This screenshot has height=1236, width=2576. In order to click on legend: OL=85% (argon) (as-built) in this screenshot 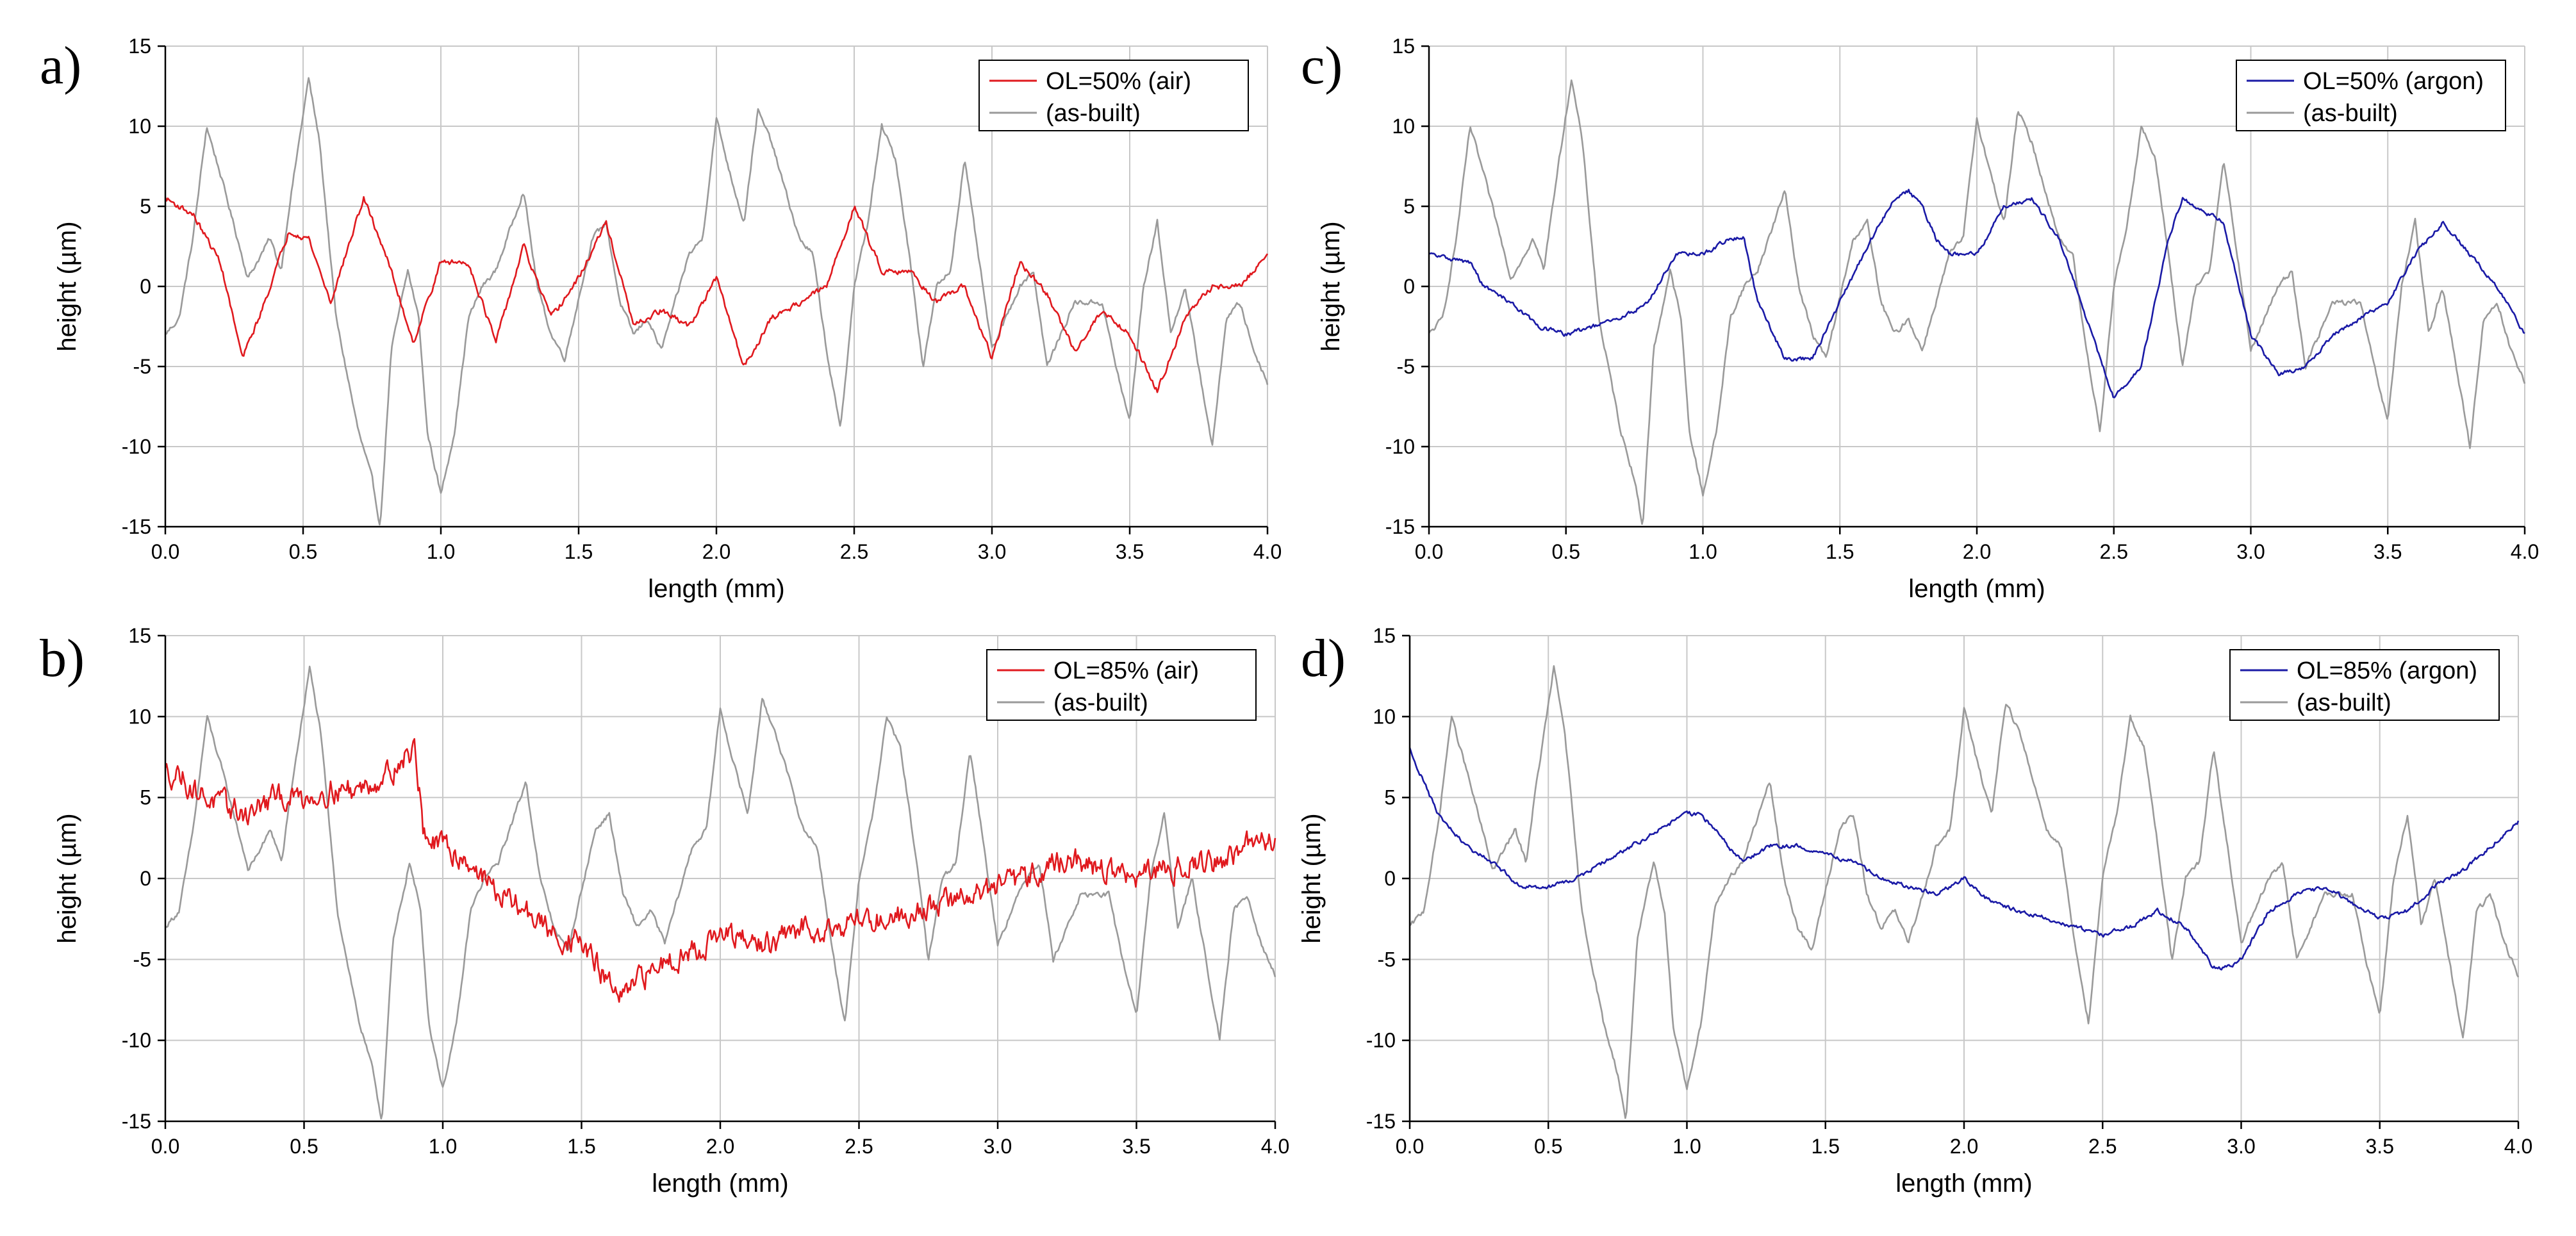, I will do `click(2364, 685)`.